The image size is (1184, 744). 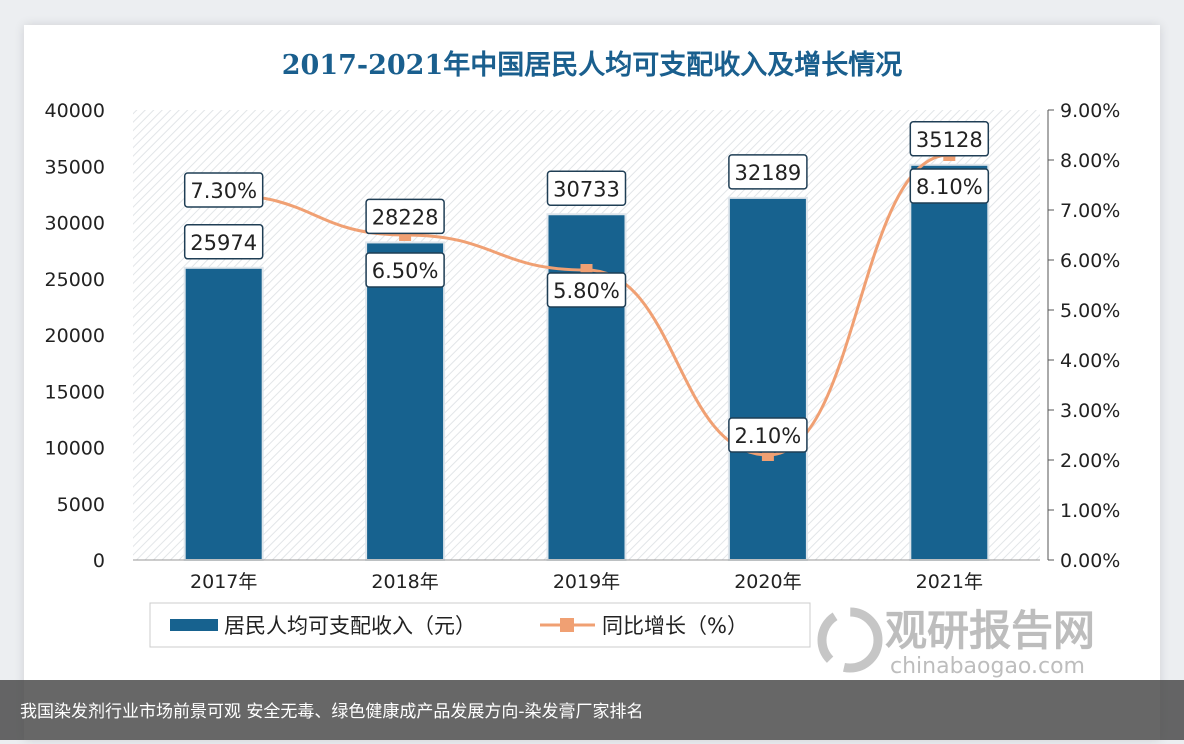 What do you see at coordinates (404, 582) in the screenshot?
I see `x-tick-label: 2018年` at bounding box center [404, 582].